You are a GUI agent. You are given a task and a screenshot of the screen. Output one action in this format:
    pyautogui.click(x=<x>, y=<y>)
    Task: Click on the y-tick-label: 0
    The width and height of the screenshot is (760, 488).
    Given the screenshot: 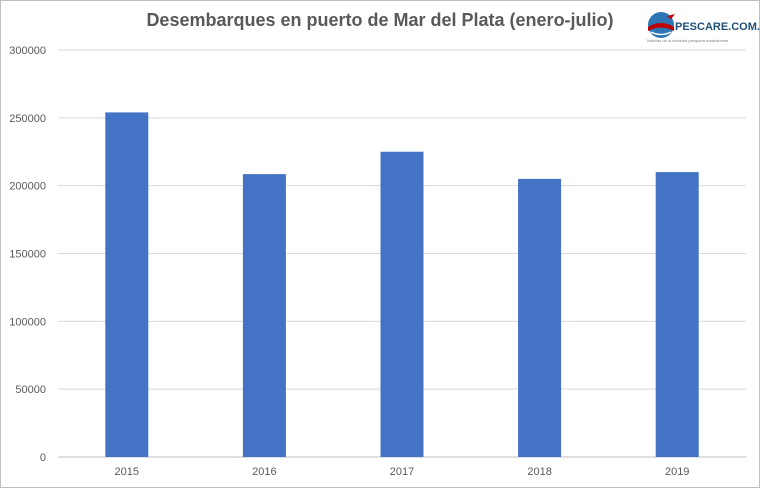 What is the action you would take?
    pyautogui.click(x=43, y=458)
    